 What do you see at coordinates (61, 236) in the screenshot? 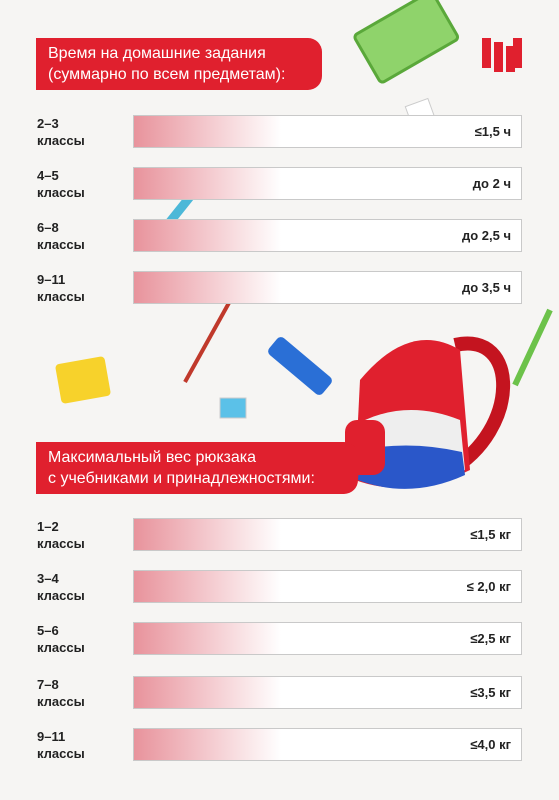
I see `grade-label: 6–8 классы` at bounding box center [61, 236].